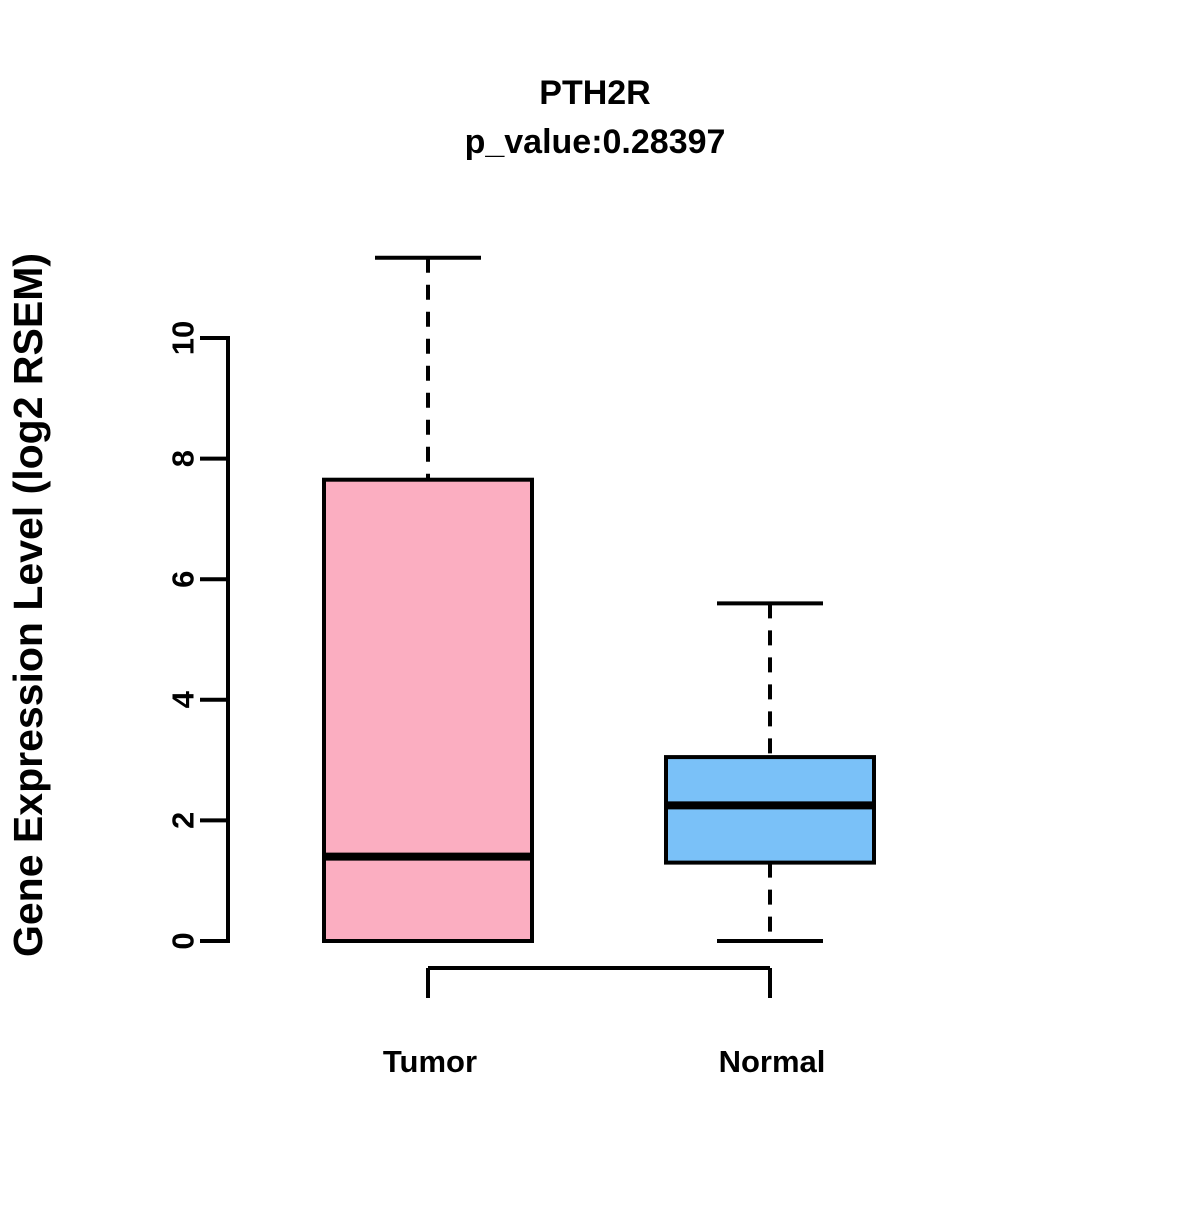 This screenshot has height=1205, width=1200. Describe the element at coordinates (183, 579) in the screenshot. I see `y-axis-tick-label: 6` at that location.